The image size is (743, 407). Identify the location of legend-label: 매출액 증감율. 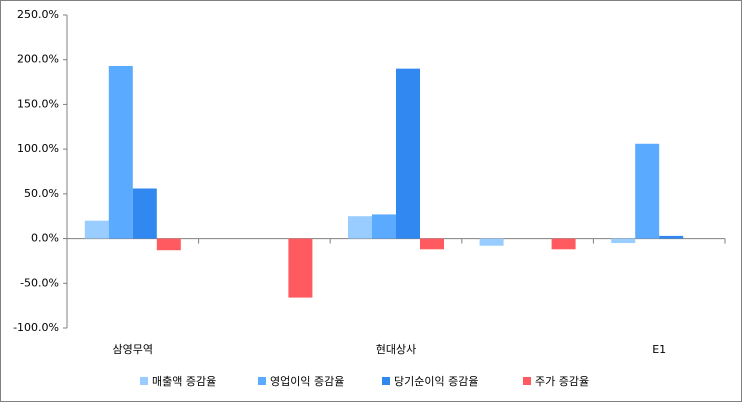
(184, 381).